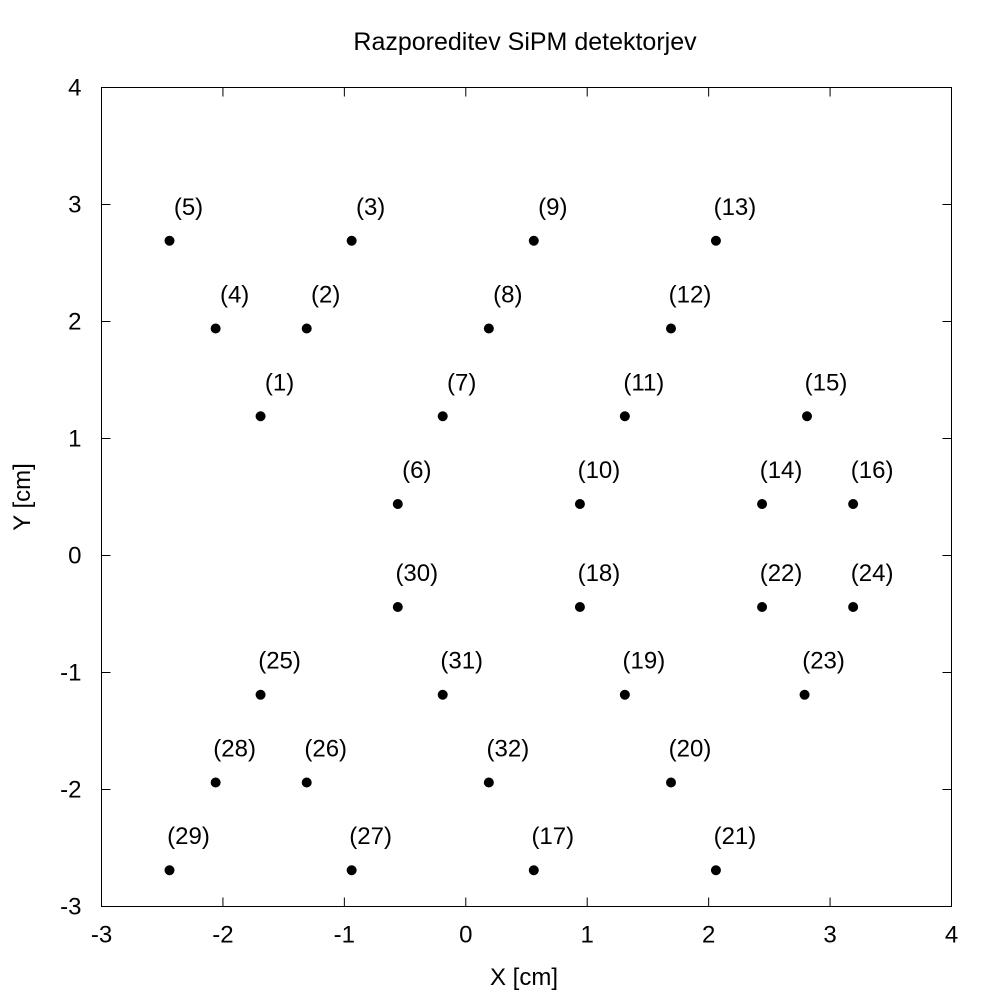 The width and height of the screenshot is (1000, 1000). Describe the element at coordinates (872, 573) in the screenshot. I see `data-point-label: (24)` at that location.